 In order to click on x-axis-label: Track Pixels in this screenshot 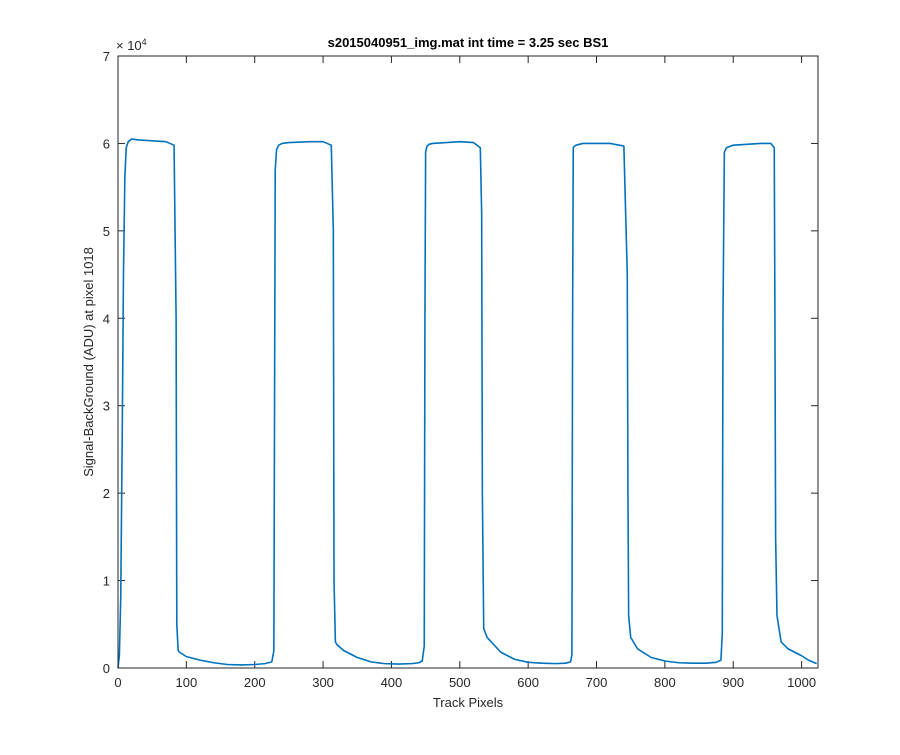, I will do `click(468, 702)`.